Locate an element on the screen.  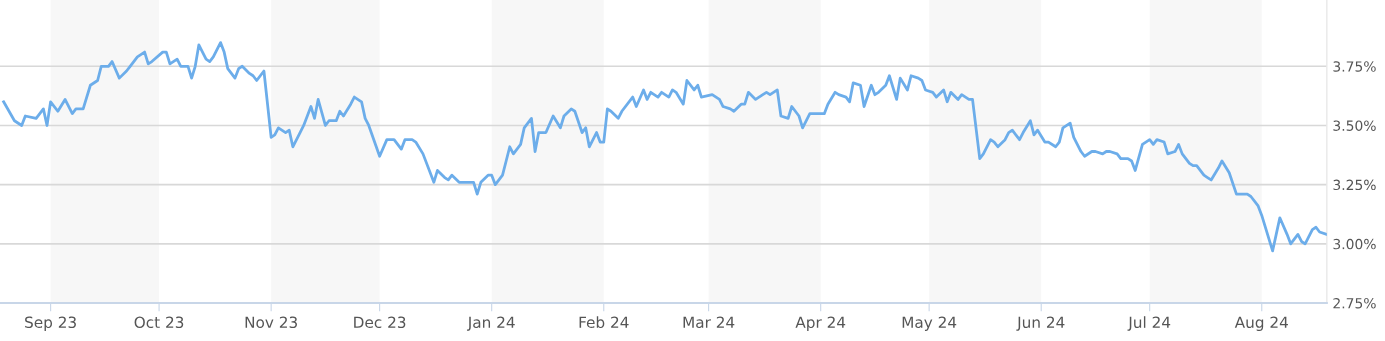
x-tick-label: Sep 23 is located at coordinates (50, 323).